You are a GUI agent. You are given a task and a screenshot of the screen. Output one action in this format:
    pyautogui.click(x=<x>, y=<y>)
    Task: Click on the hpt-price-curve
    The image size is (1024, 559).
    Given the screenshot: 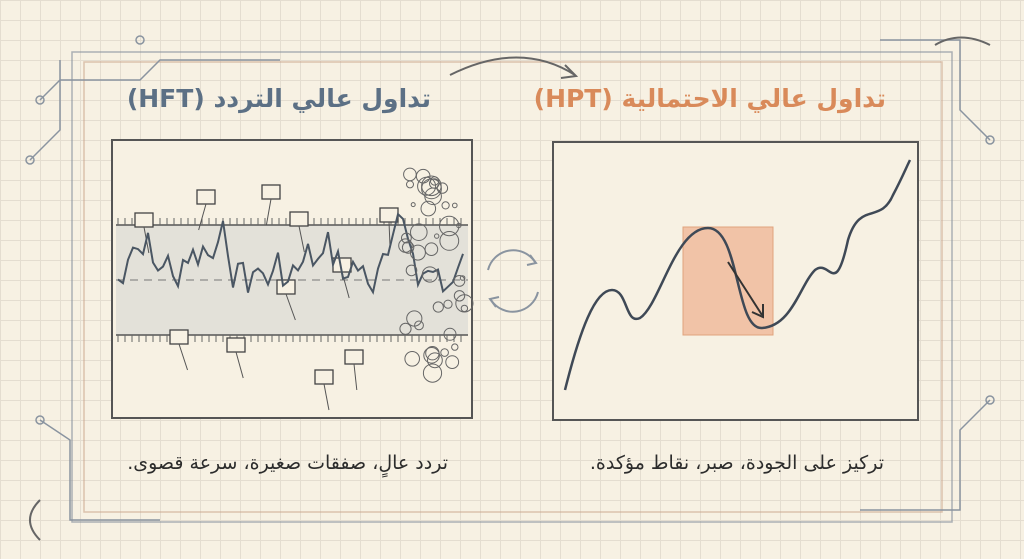 What is the action you would take?
    pyautogui.click(x=737, y=275)
    